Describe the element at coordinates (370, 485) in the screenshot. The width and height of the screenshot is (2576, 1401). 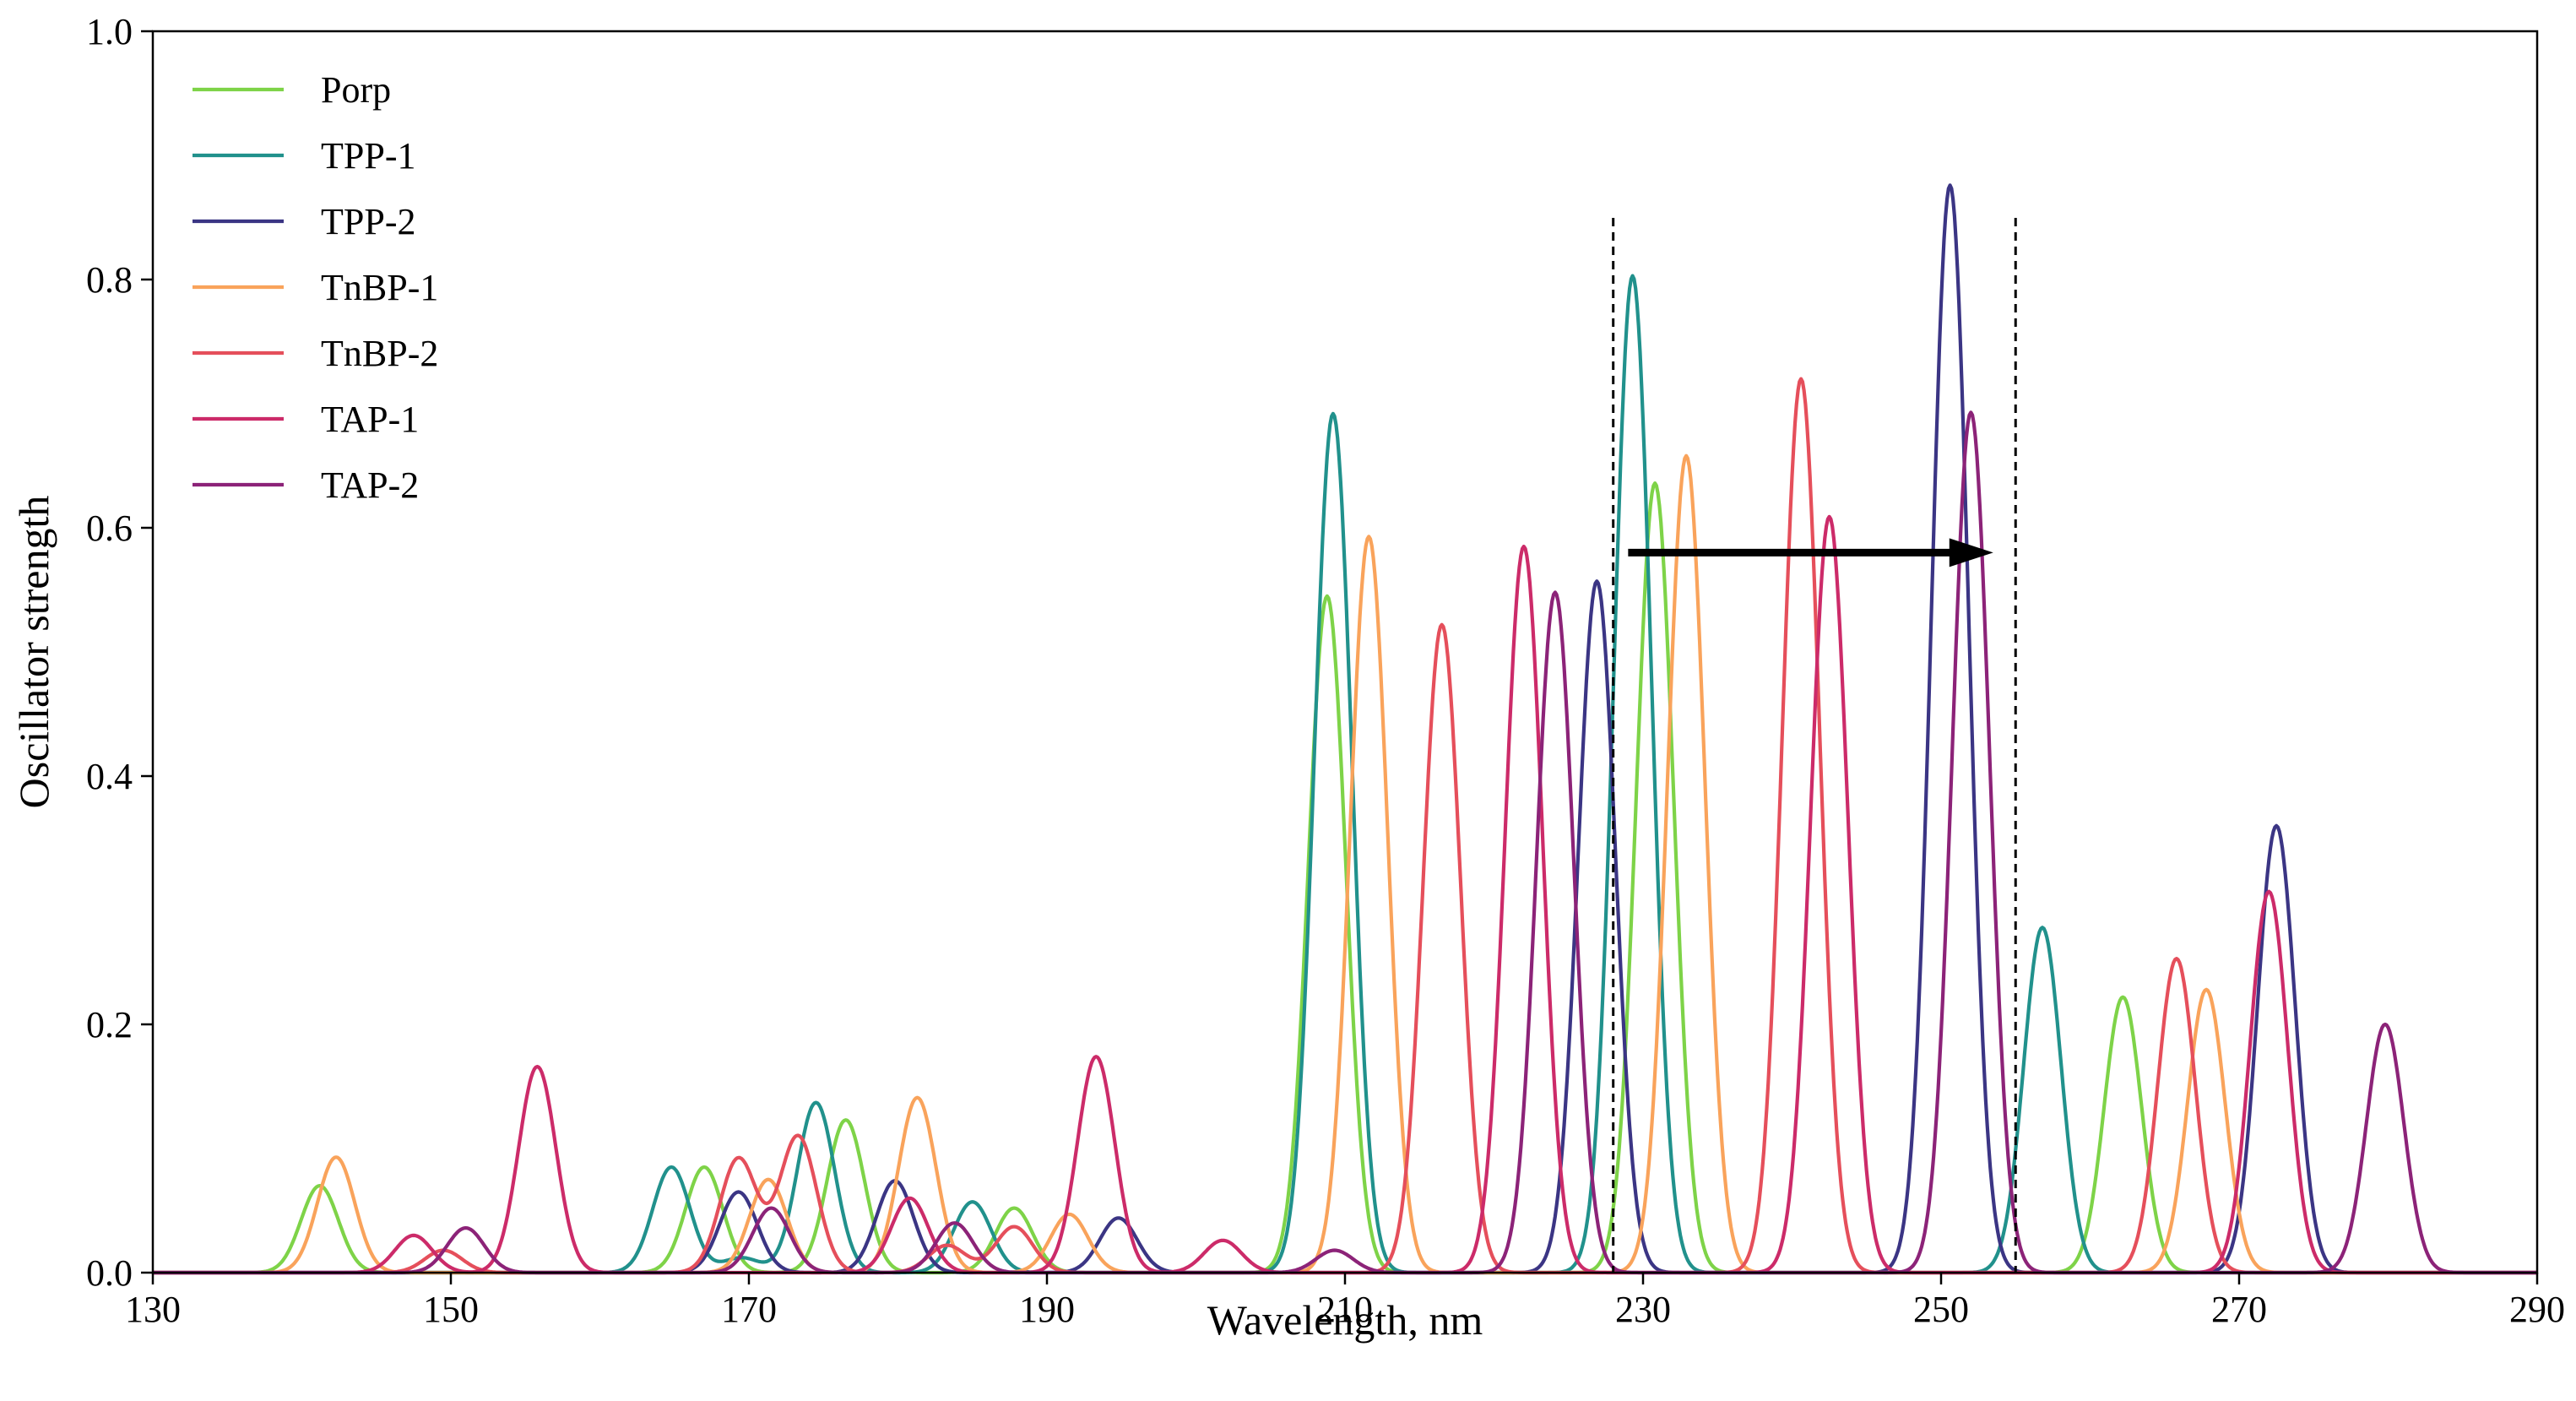
I see `legend-label-tap-2: TAP-2` at that location.